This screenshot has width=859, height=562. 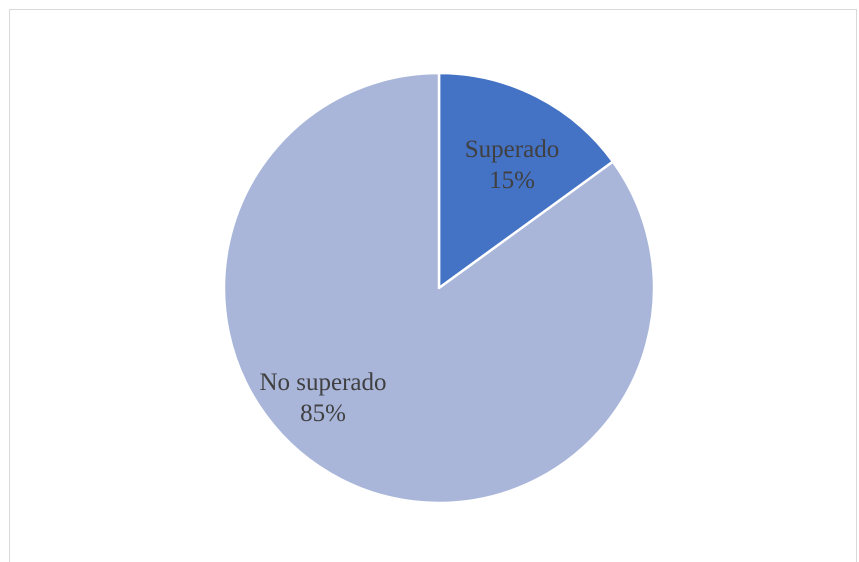 I want to click on slice-label-no-superado-value: 85%, so click(x=323, y=413).